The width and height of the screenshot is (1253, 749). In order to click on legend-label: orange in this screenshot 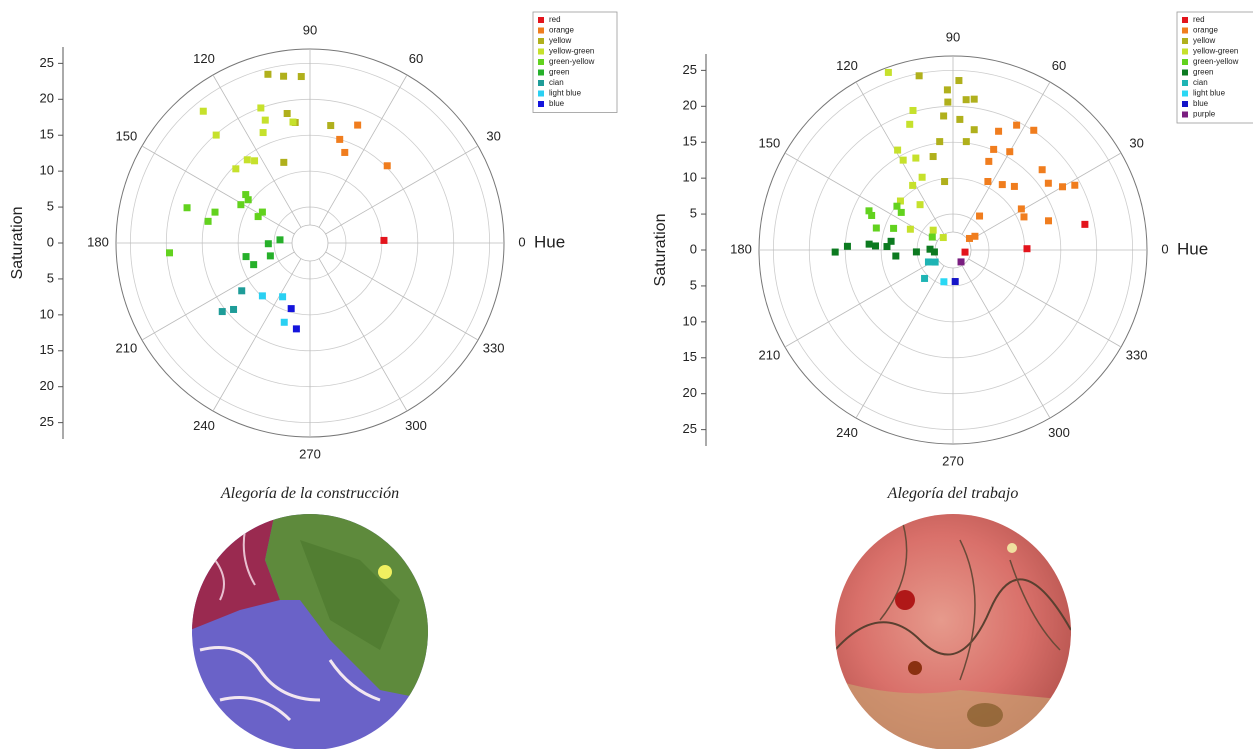, I will do `click(561, 30)`.